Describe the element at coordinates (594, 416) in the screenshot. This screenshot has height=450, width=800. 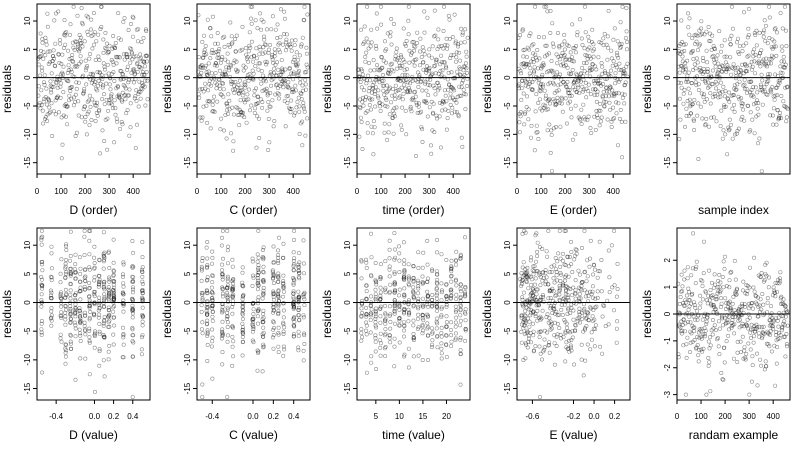
I see `x-tick-label: 0.0` at that location.